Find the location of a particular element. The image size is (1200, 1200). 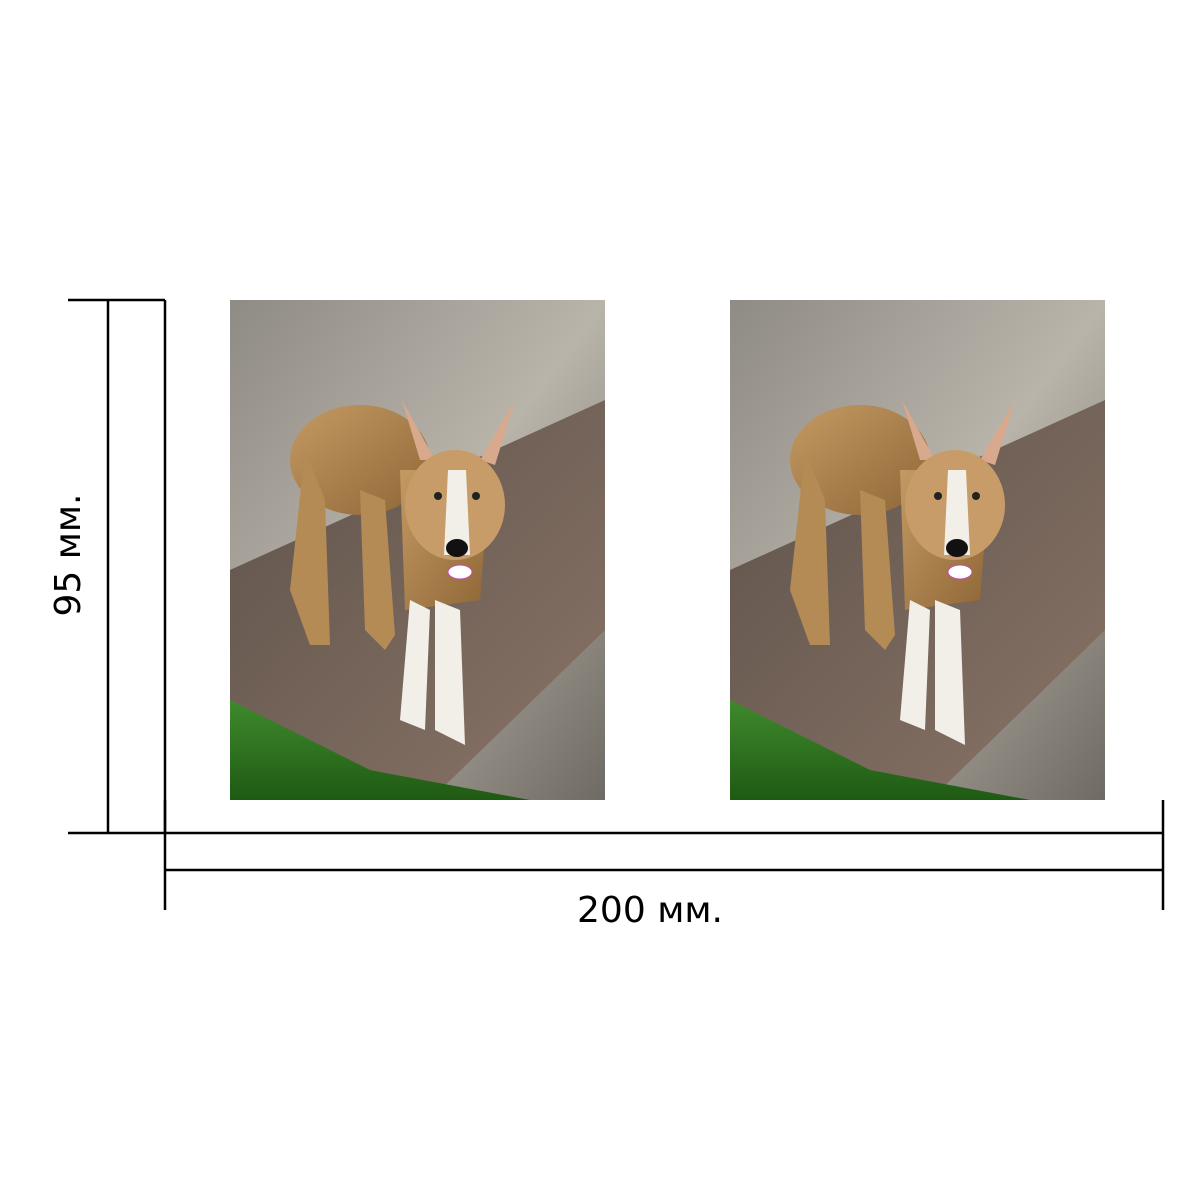

height-label: 95 мм. is located at coordinates (68, 554).